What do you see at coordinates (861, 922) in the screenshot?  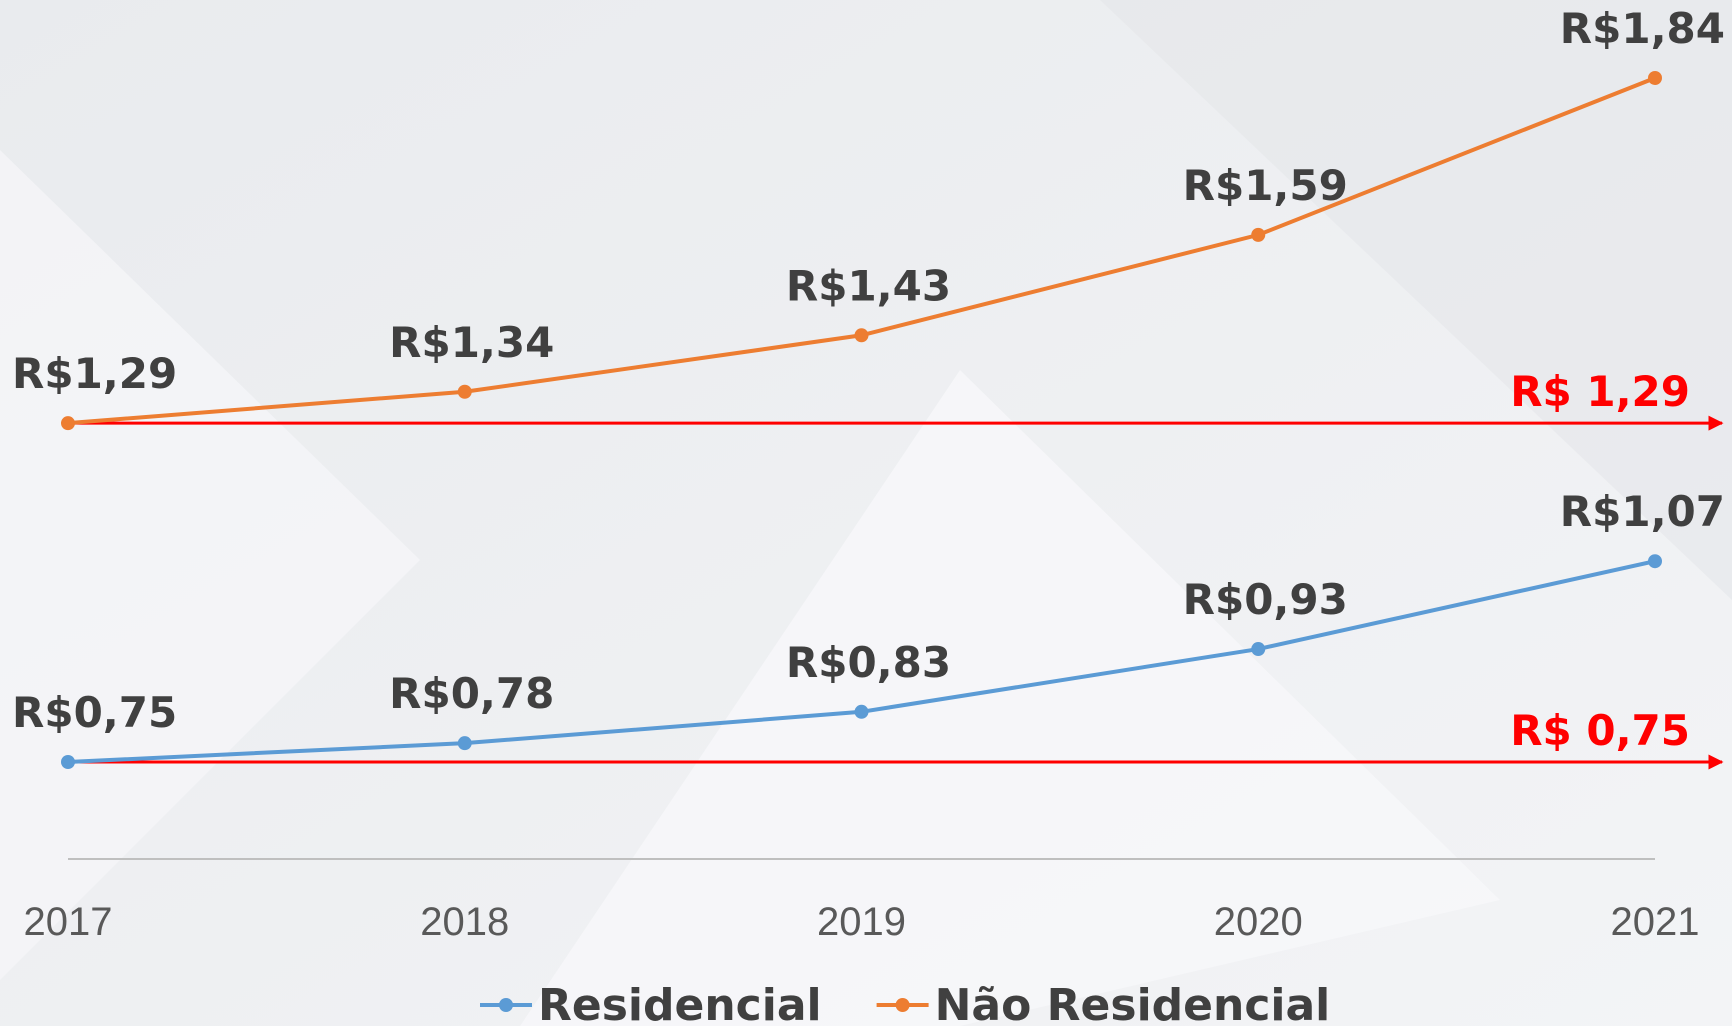 I see `x-tick-label: 2019` at bounding box center [861, 922].